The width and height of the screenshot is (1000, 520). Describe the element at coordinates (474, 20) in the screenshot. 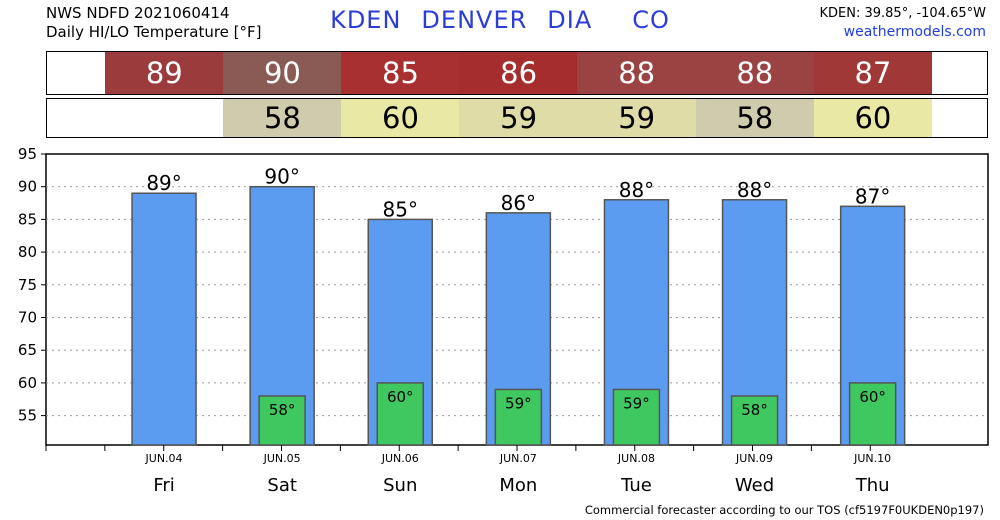

I see `station-city: DENVER` at that location.